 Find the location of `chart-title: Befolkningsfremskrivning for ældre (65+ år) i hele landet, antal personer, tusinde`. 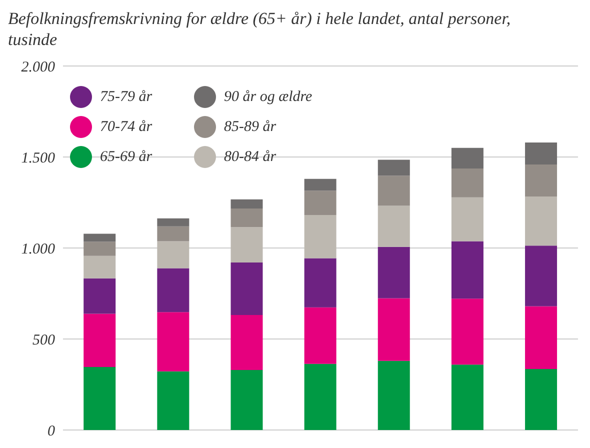

chart-title: Befolkningsfremskrivning for ældre (65+ år) i hele landet, antal personer, tusinde is located at coordinates (260, 29).